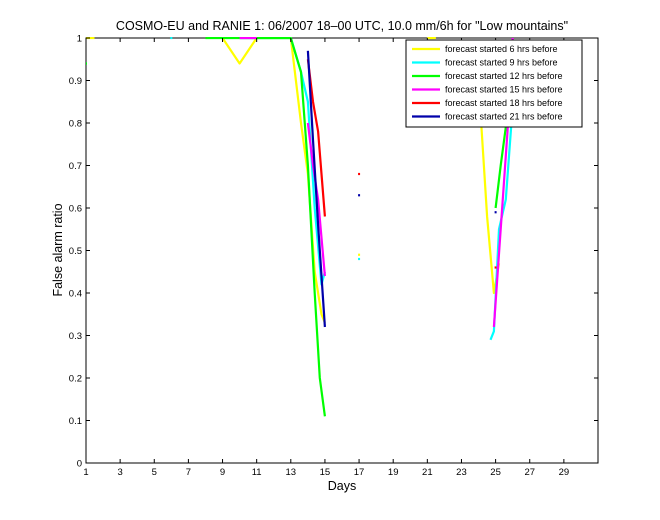  What do you see at coordinates (75, 294) in the screenshot?
I see `y-tick-label: 0.4` at bounding box center [75, 294].